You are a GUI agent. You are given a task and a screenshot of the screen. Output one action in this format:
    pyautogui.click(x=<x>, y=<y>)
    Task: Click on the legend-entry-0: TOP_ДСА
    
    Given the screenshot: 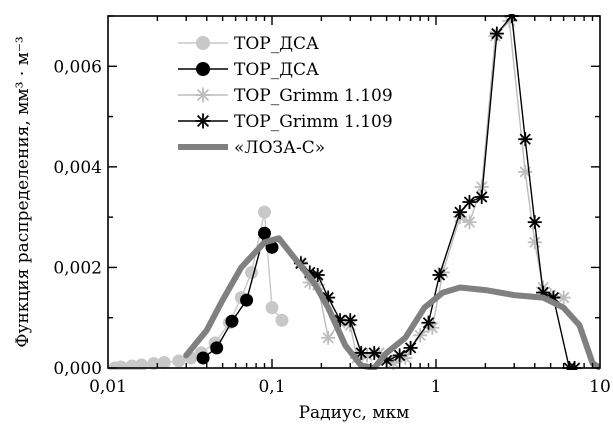 What is the action you would take?
    pyautogui.click(x=248, y=44)
    